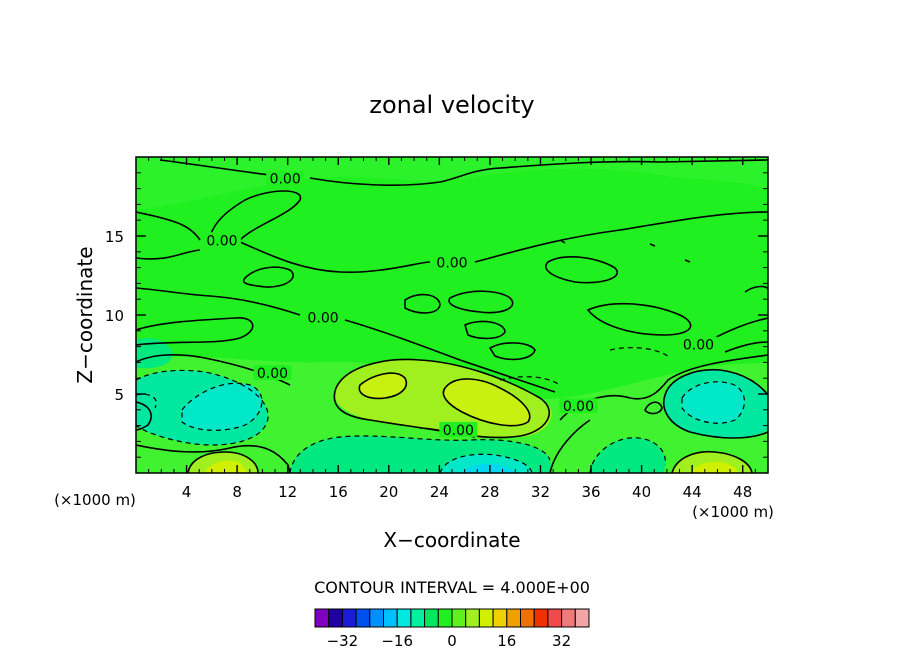 The height and width of the screenshot is (654, 904). I want to click on x-tick-label: 20, so click(388, 492).